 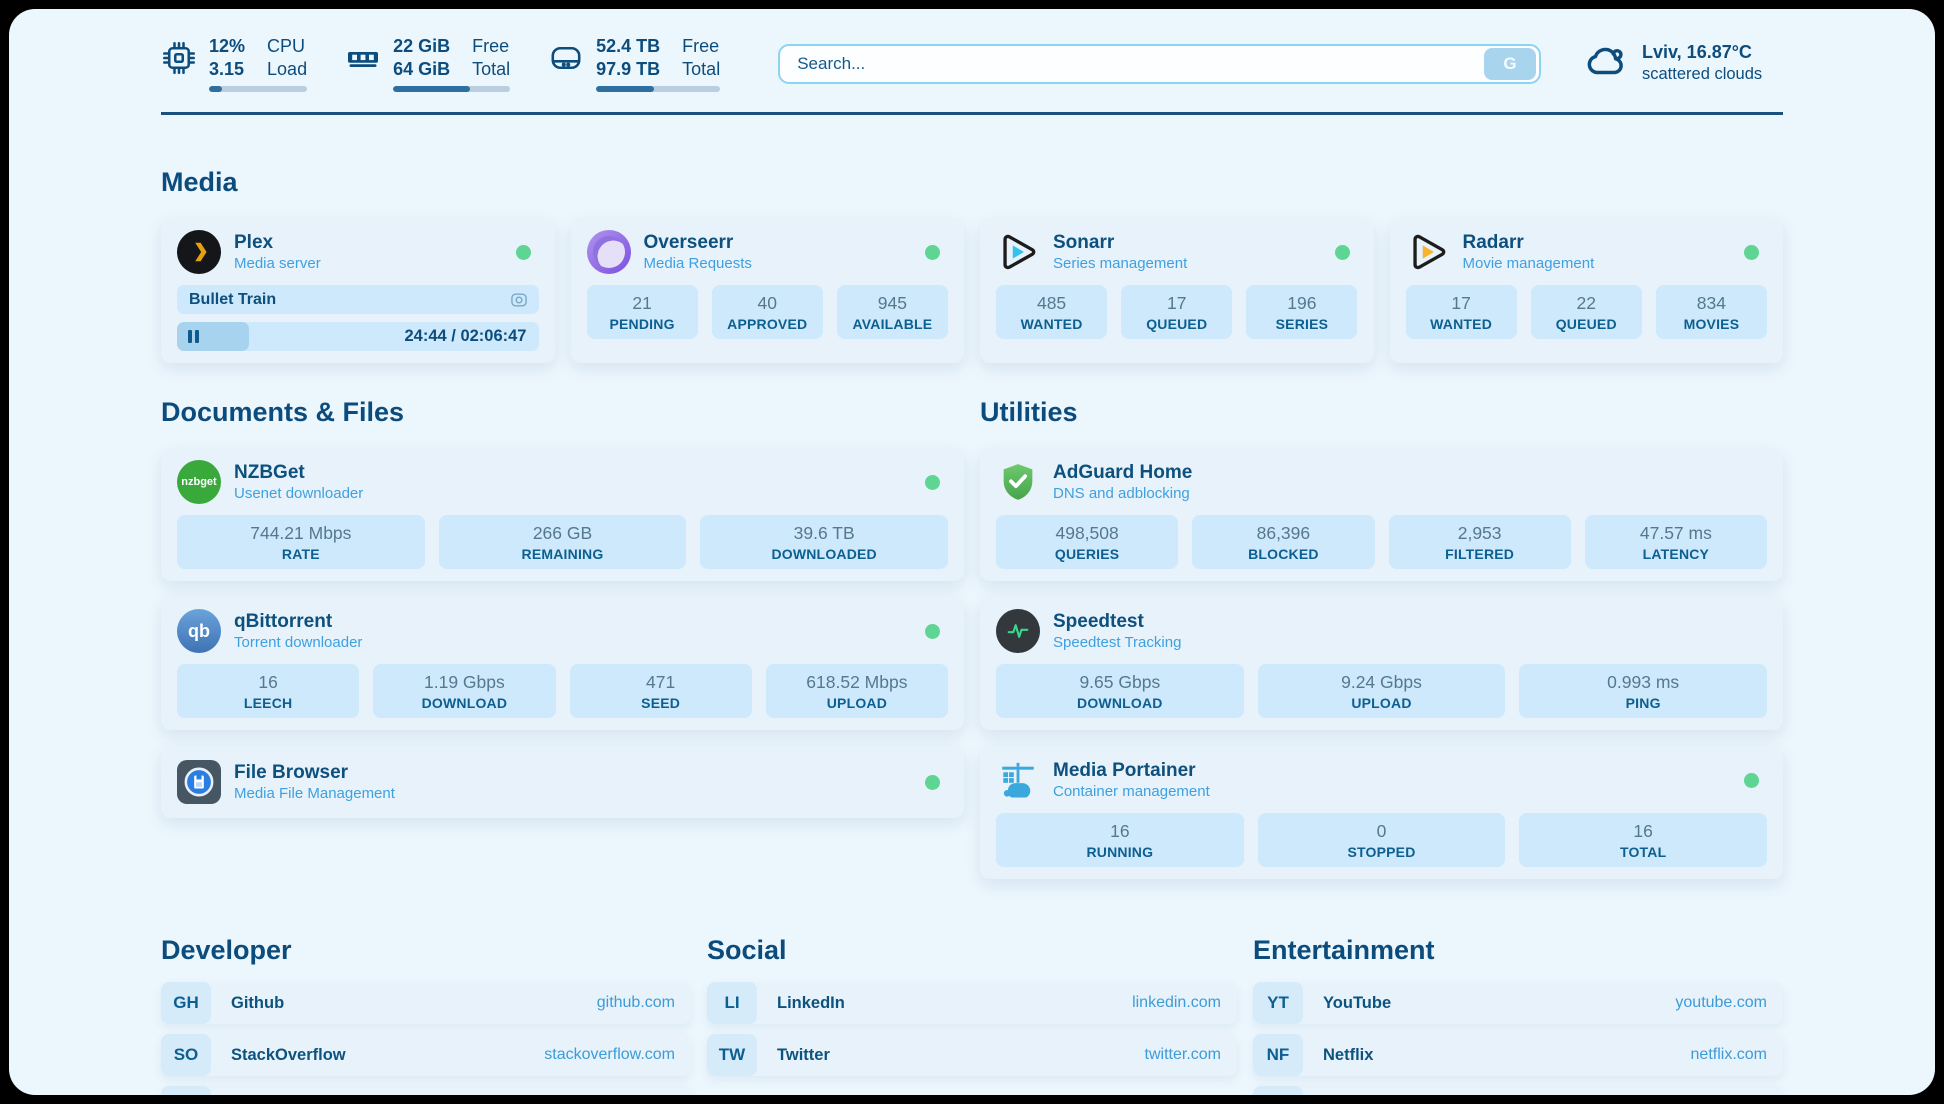 I want to click on documents-section-title: Documents & Files, so click(x=283, y=412).